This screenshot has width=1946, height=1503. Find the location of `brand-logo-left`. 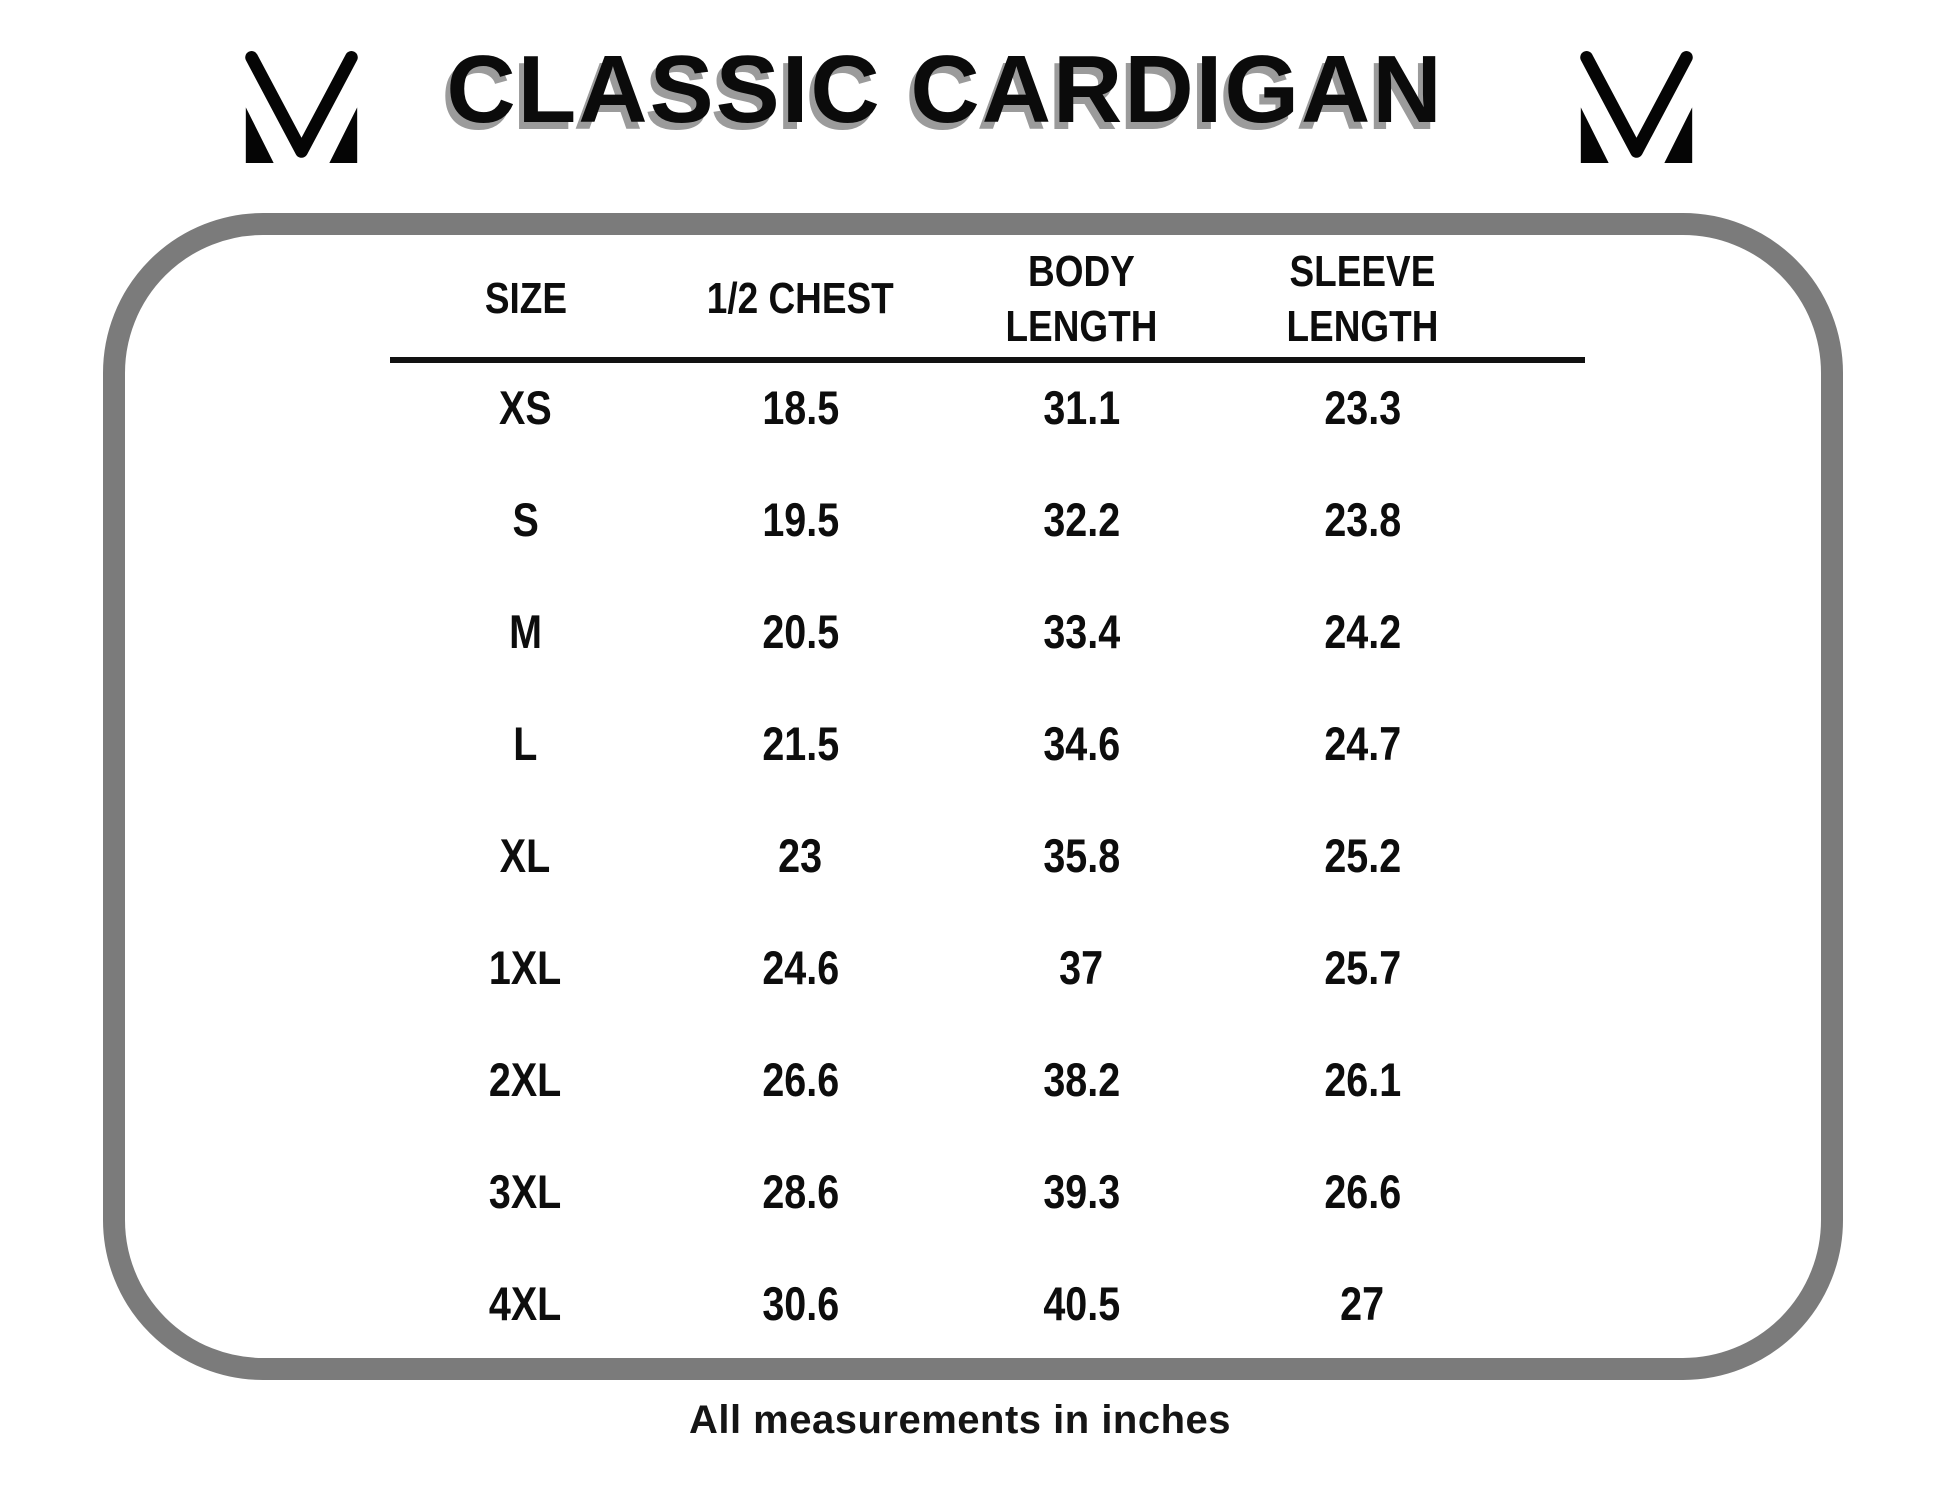

brand-logo-left is located at coordinates (301, 105).